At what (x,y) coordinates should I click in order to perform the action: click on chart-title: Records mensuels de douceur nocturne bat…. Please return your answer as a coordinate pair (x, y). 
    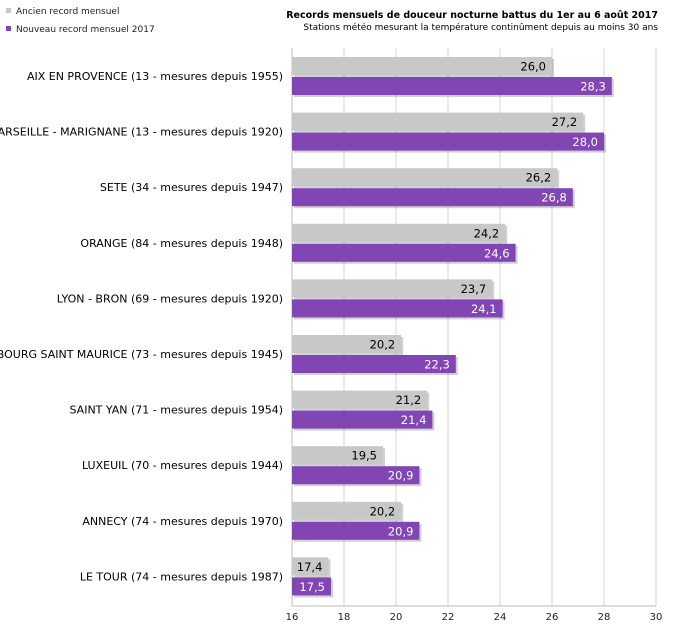
    Looking at the image, I should click on (472, 15).